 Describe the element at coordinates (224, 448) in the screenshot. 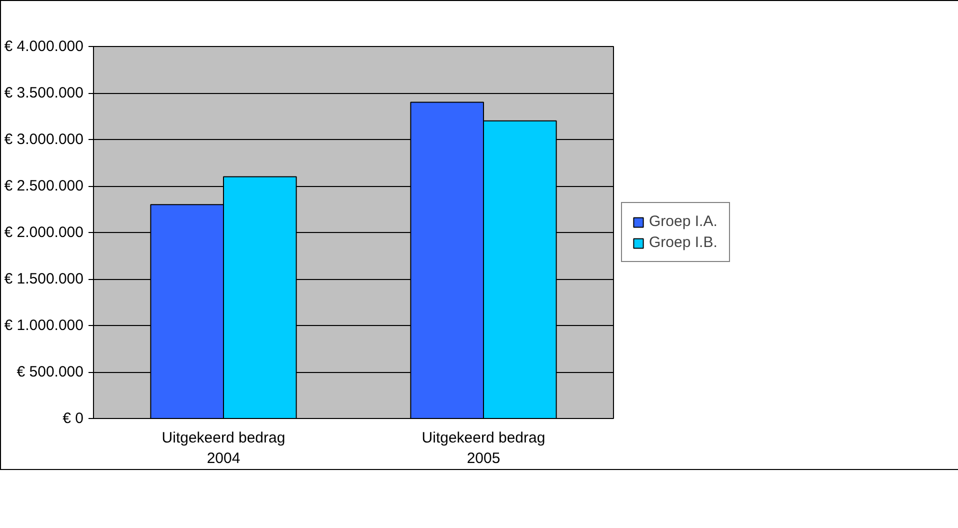

I see `x-tick-label: Uitgekeerd bedrag 2004` at that location.